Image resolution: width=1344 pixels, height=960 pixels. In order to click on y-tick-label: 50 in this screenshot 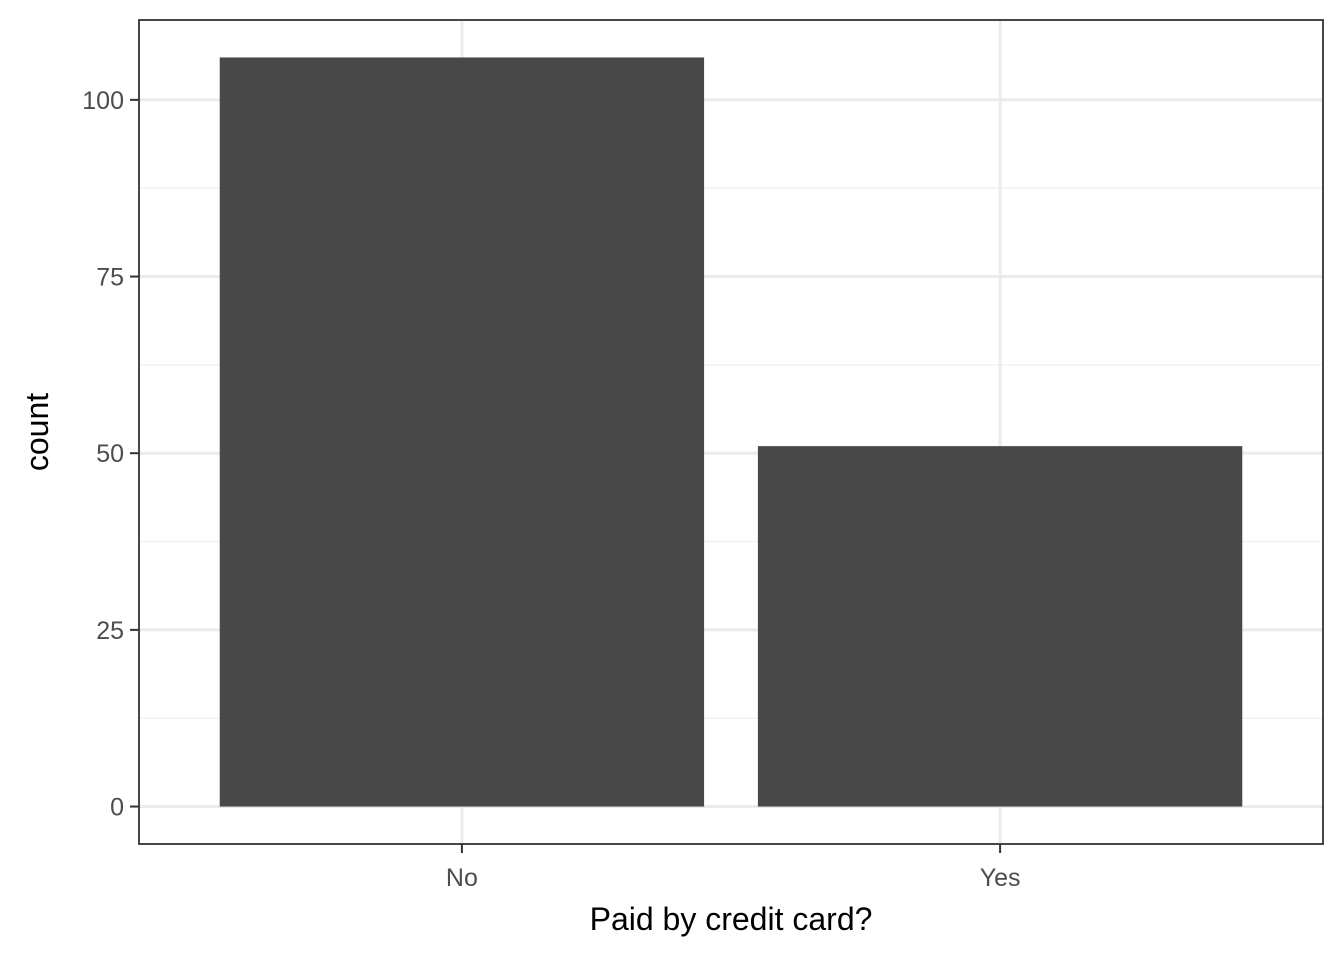, I will do `click(110, 454)`.